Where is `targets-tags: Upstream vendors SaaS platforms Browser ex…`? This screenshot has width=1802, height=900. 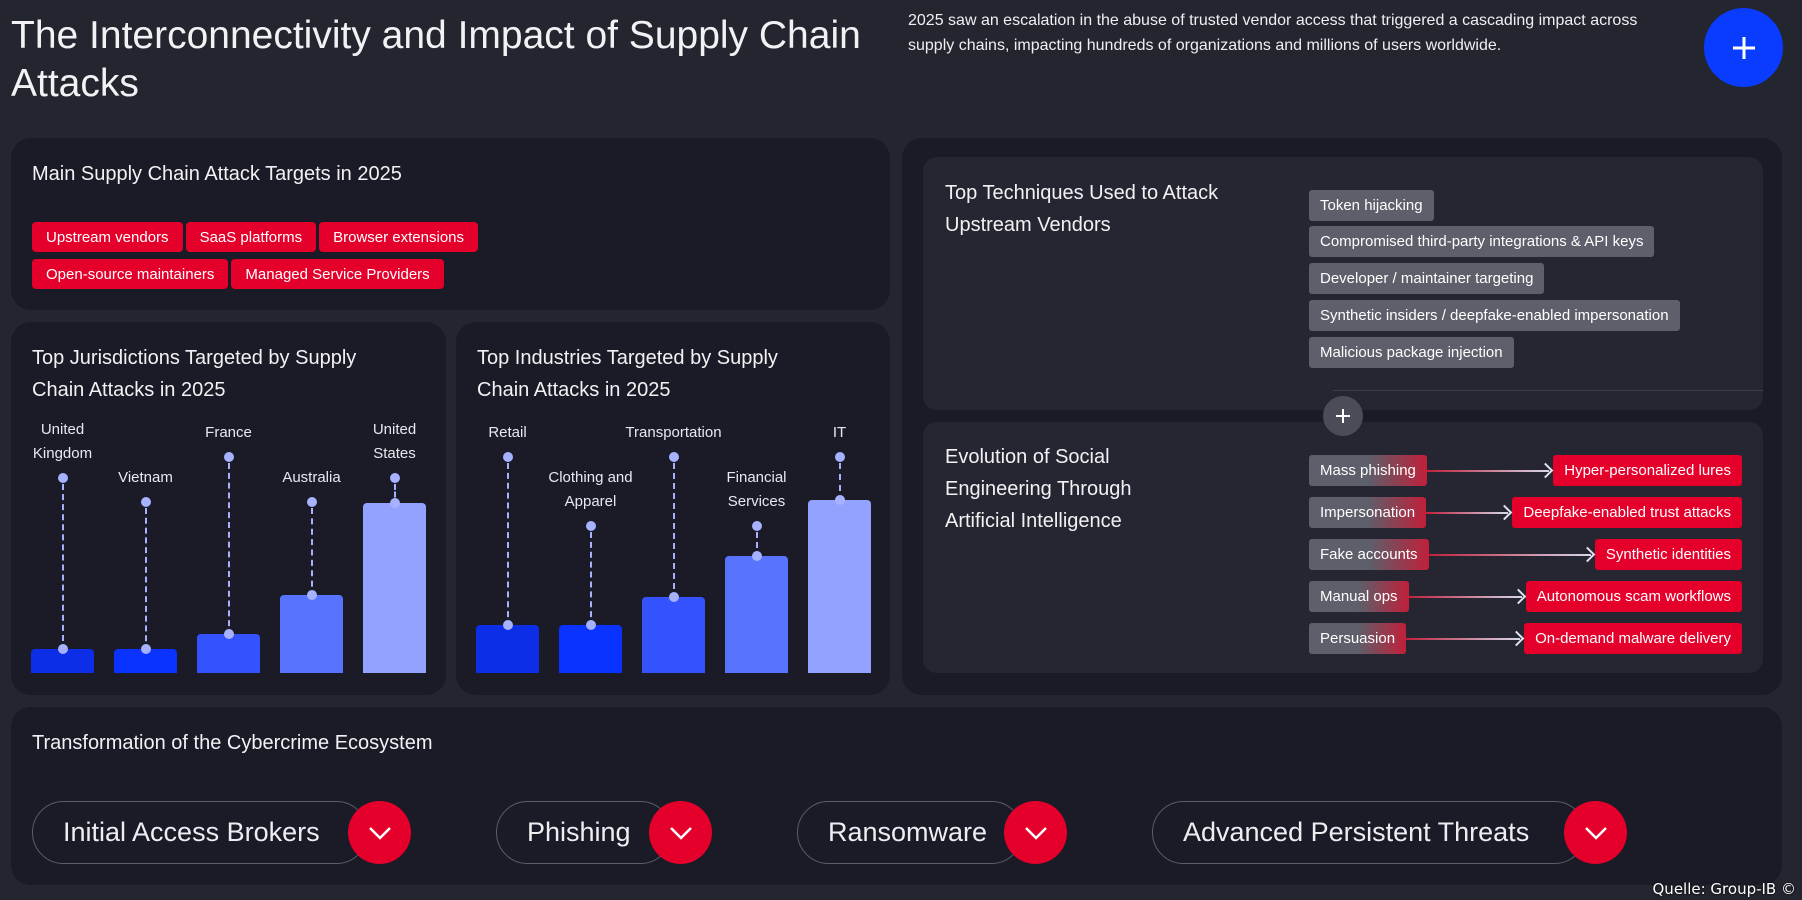 targets-tags: Upstream vendors SaaS platforms Browser ex… is located at coordinates (452, 259).